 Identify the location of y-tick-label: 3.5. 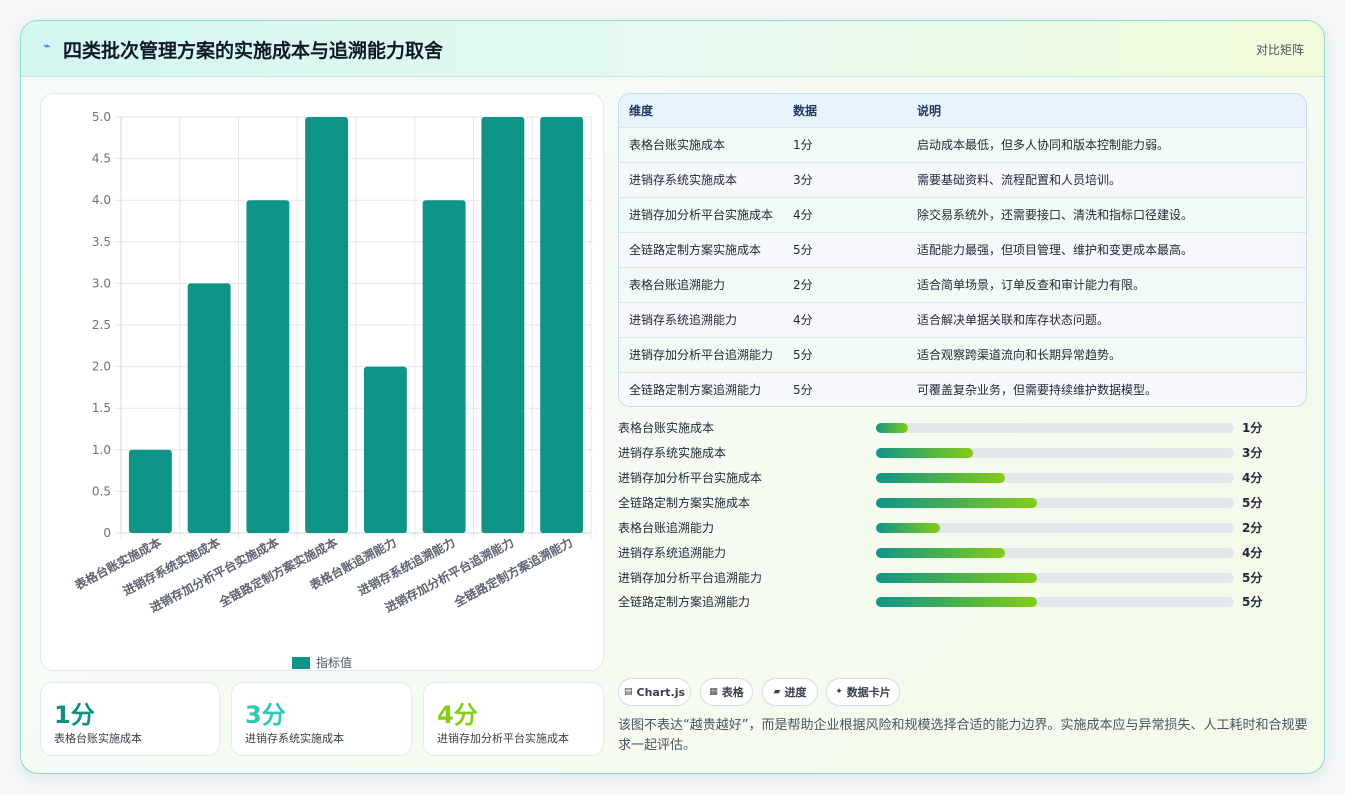
(101, 242).